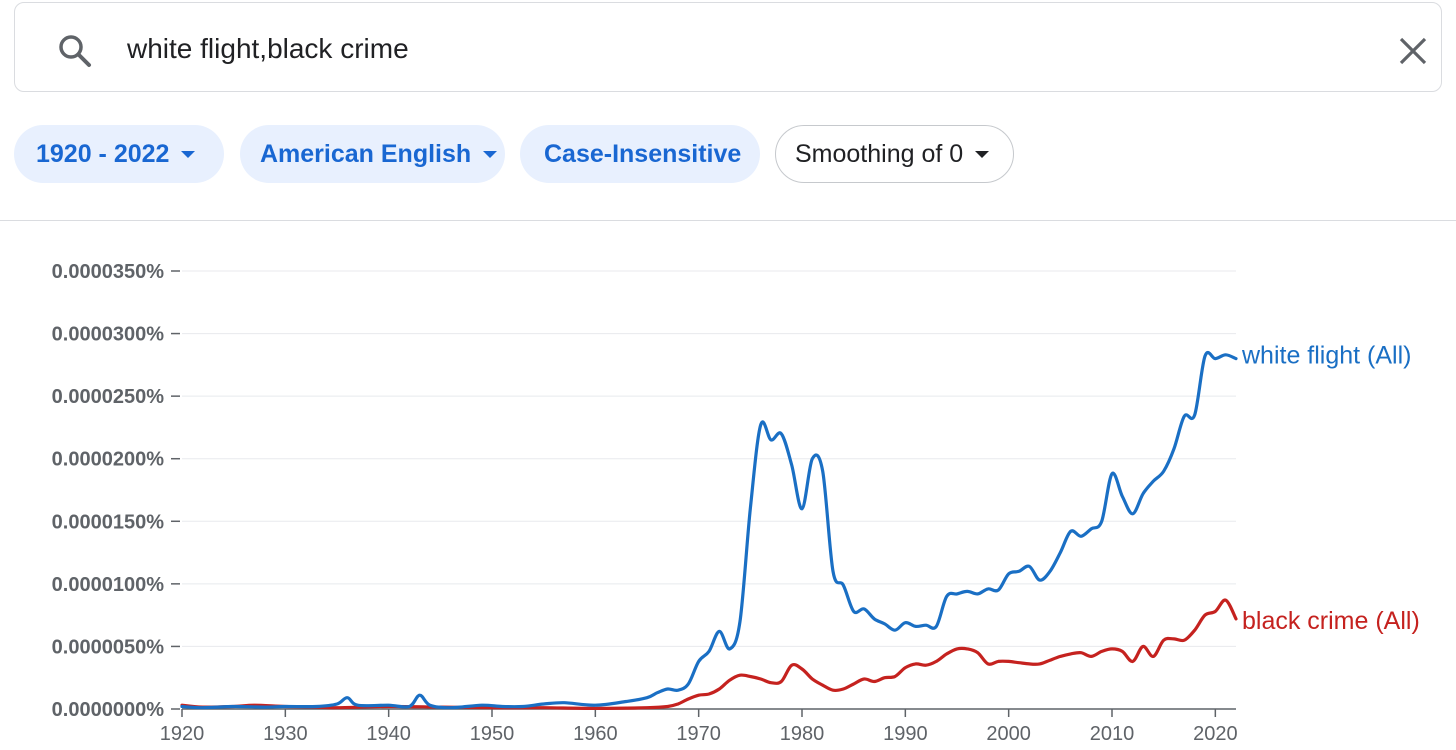  What do you see at coordinates (728, 220) in the screenshot?
I see `divider` at bounding box center [728, 220].